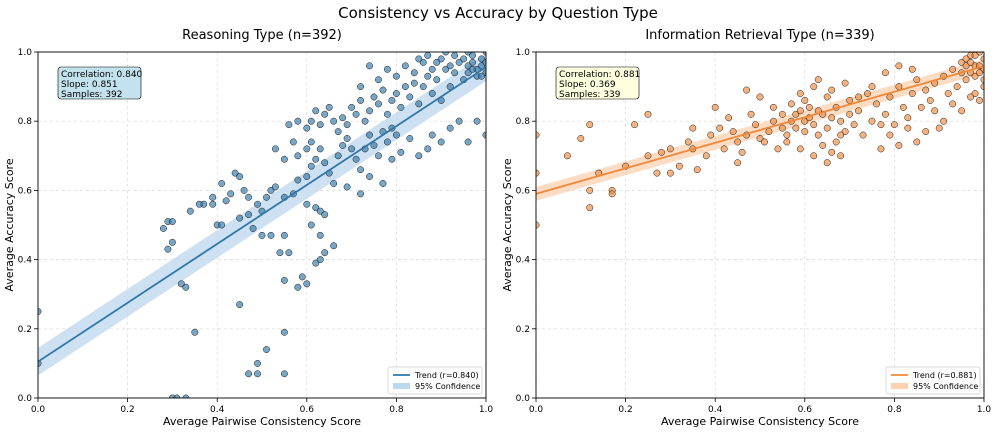 The width and height of the screenshot is (996, 433). What do you see at coordinates (217, 410) in the screenshot?
I see `x-tick-label: 0.4` at bounding box center [217, 410].